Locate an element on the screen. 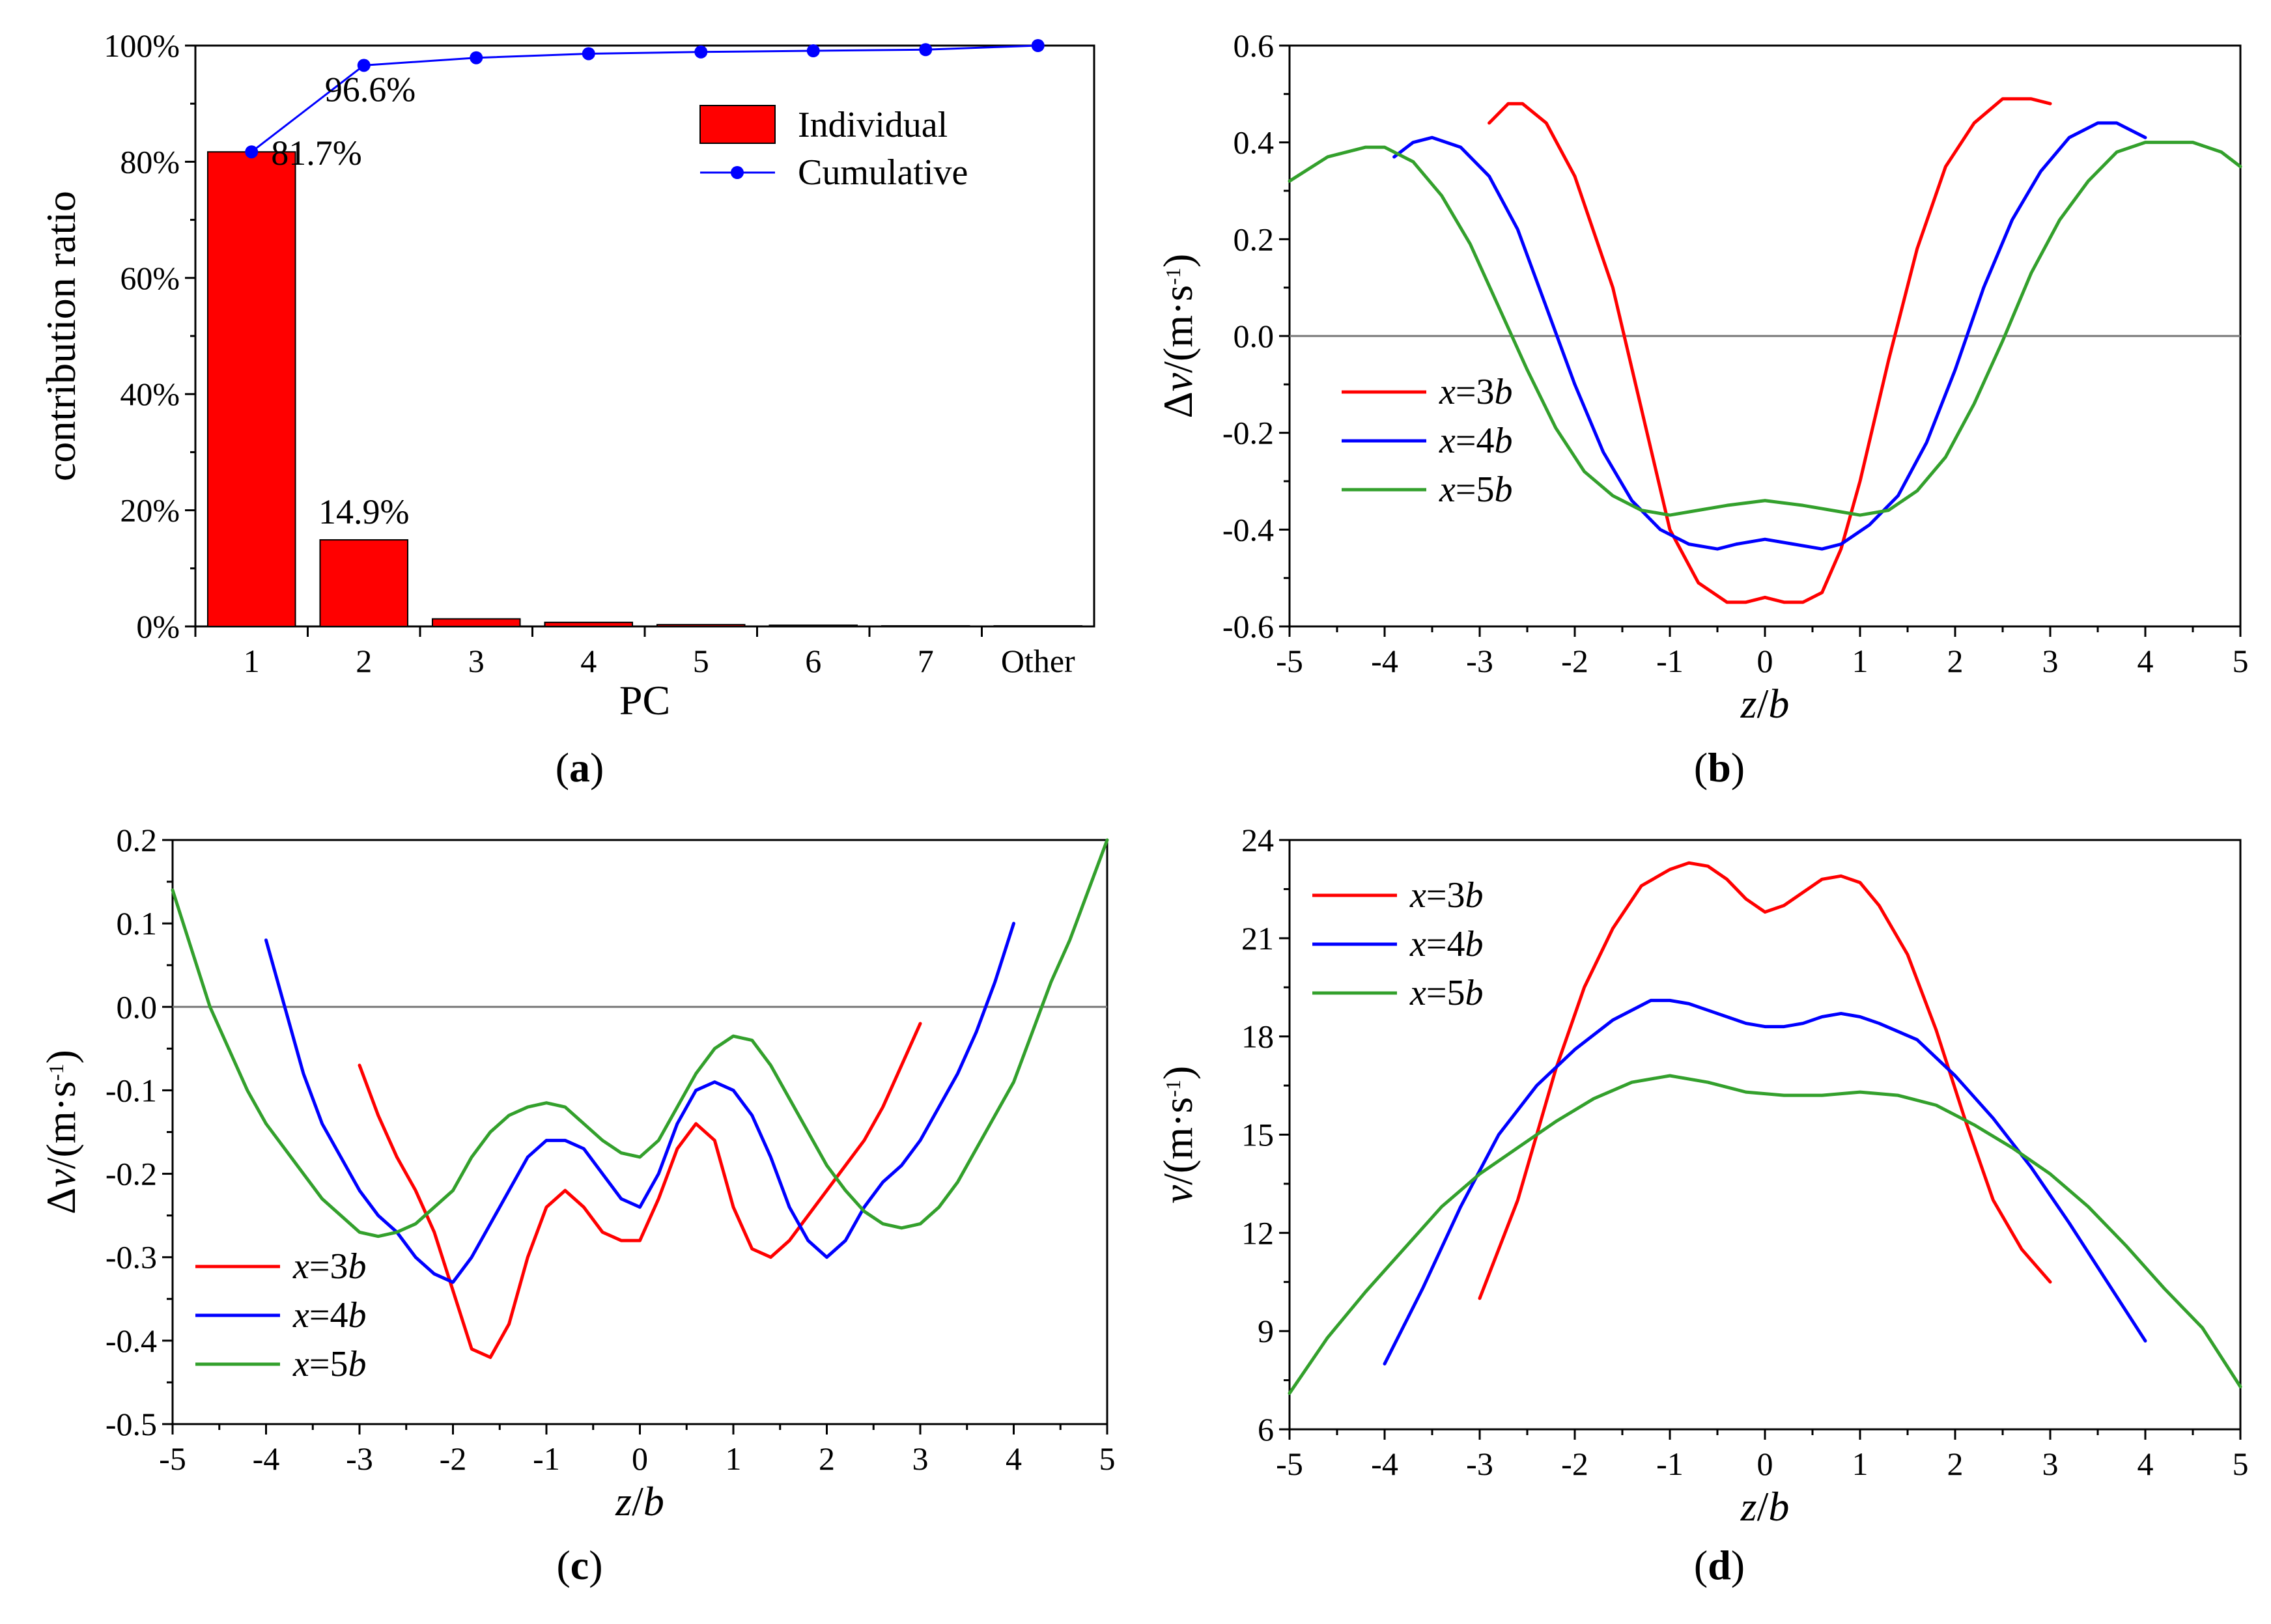 Image resolution: width=2271 pixels, height=1624 pixels. y-tick-label: 0.6 is located at coordinates (1254, 45).